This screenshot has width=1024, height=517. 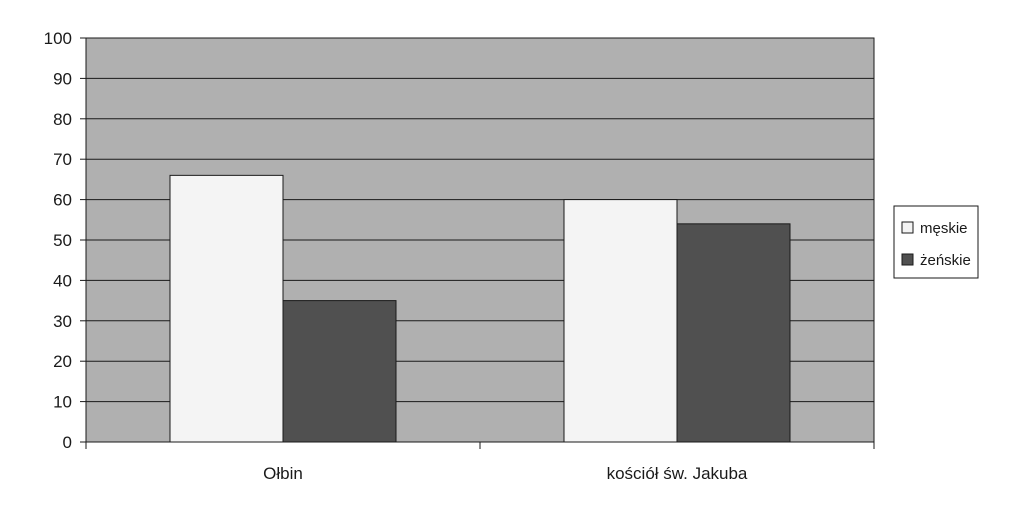 What do you see at coordinates (62, 78) in the screenshot?
I see `y-tick-label: 90` at bounding box center [62, 78].